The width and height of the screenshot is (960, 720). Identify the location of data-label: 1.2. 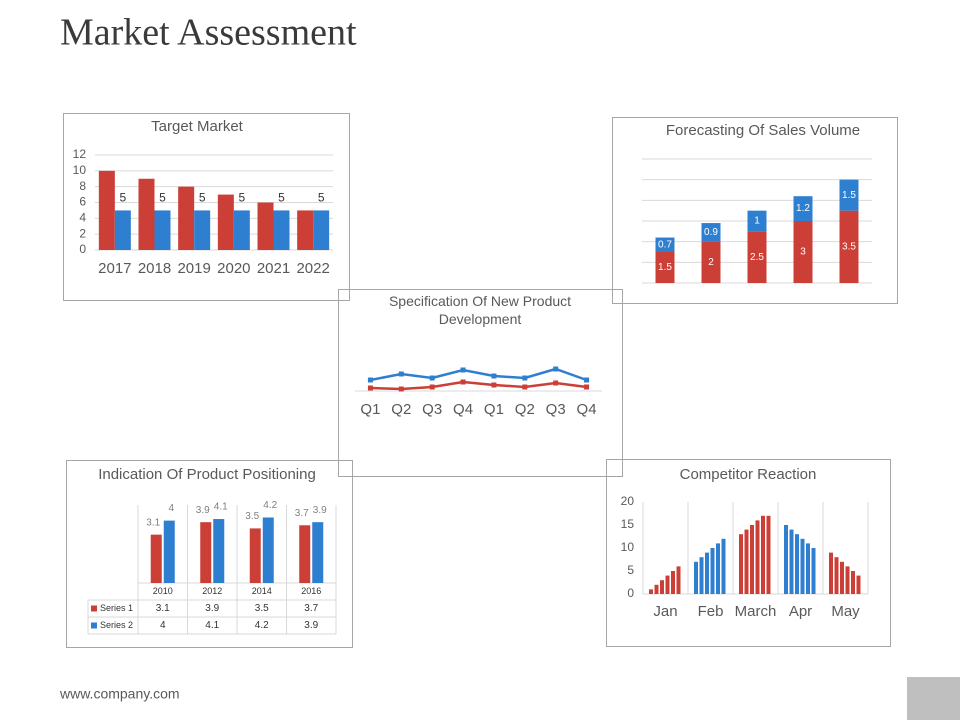
(803, 208).